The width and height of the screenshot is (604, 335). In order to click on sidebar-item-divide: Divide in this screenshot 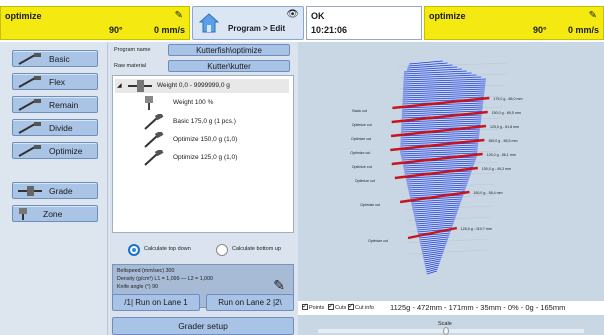, I will do `click(55, 127)`.